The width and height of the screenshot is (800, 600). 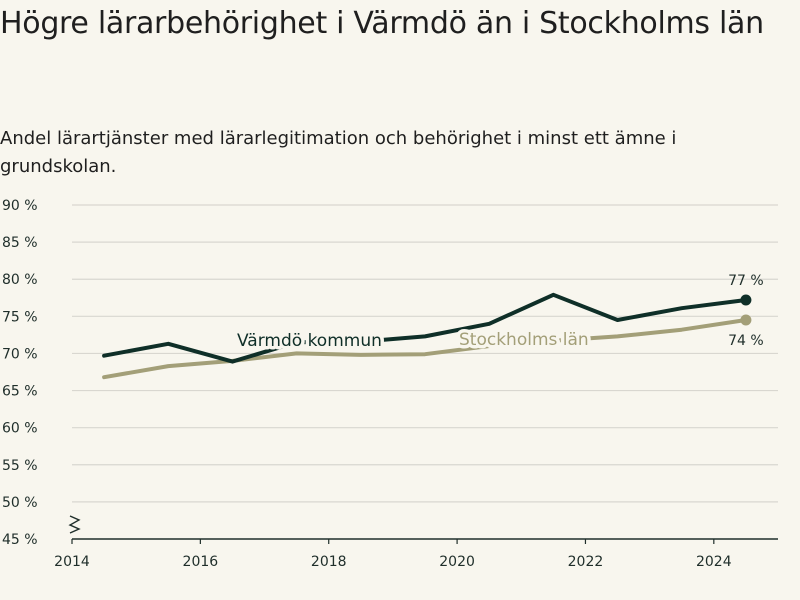 What do you see at coordinates (20, 206) in the screenshot?
I see `y-tick-label: 90 %` at bounding box center [20, 206].